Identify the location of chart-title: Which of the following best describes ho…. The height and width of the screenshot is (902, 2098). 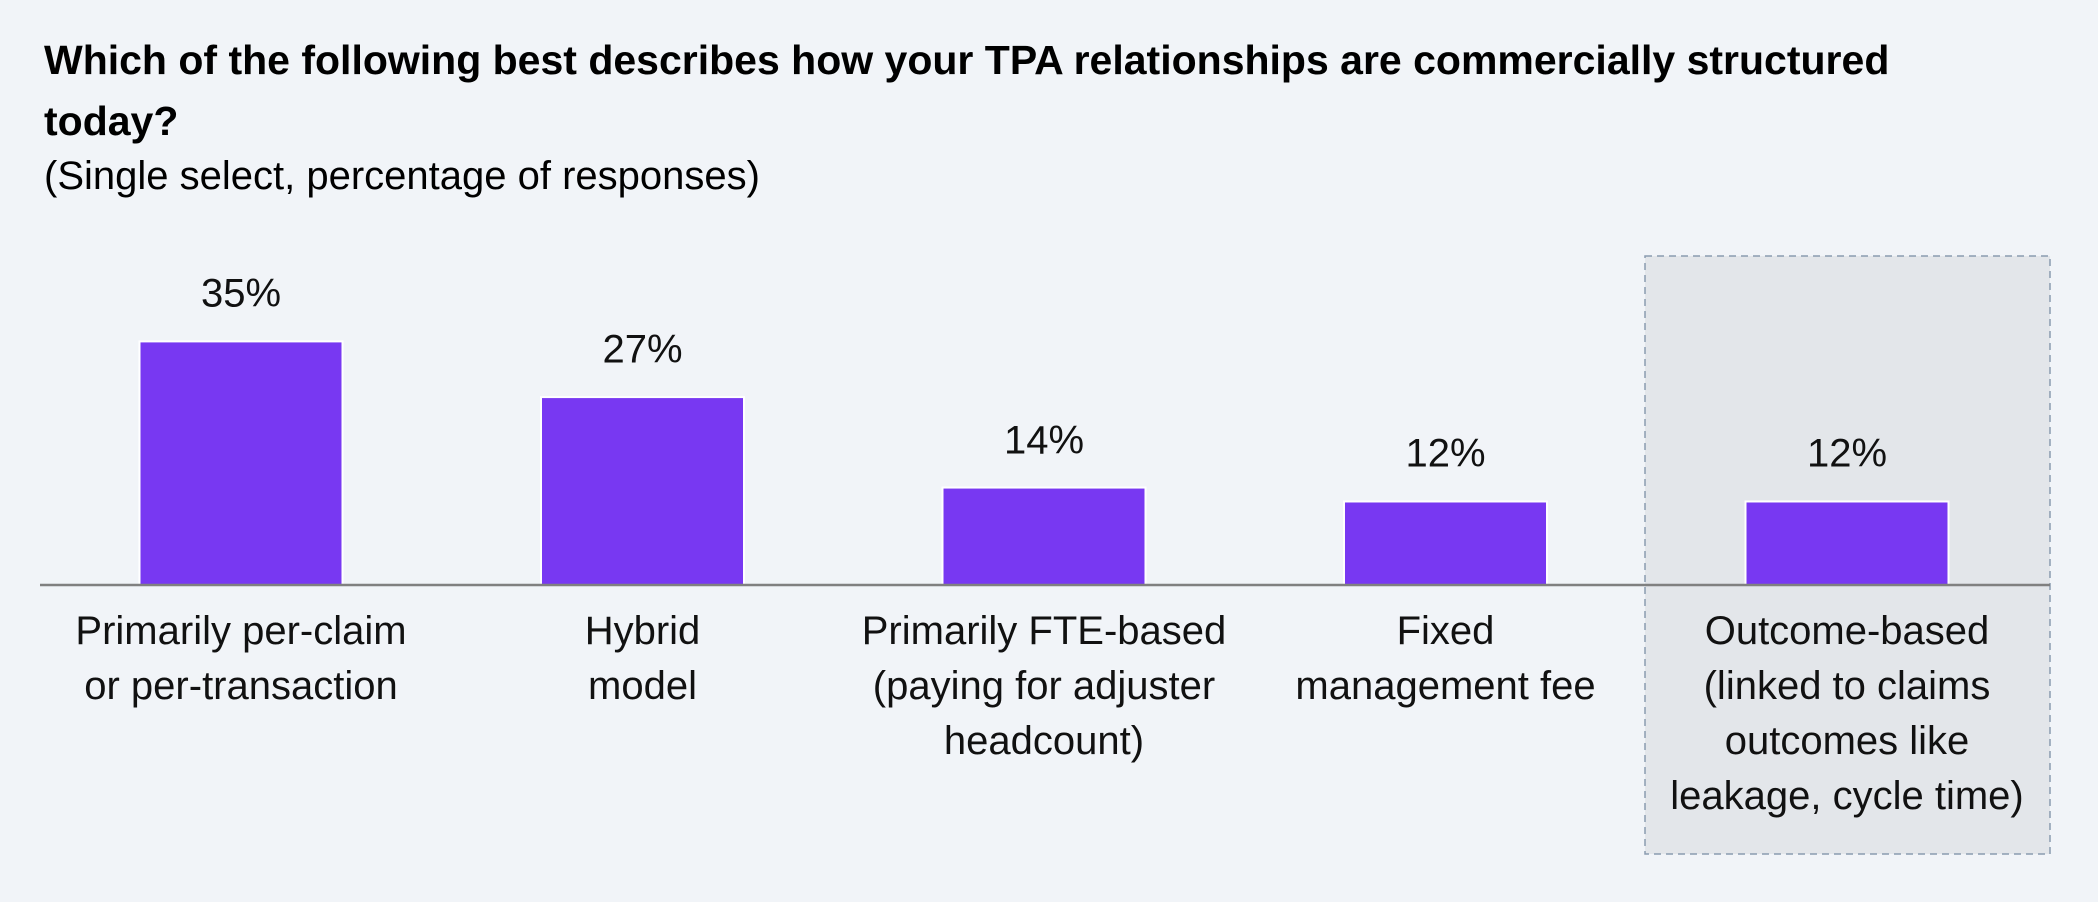
(967, 90).